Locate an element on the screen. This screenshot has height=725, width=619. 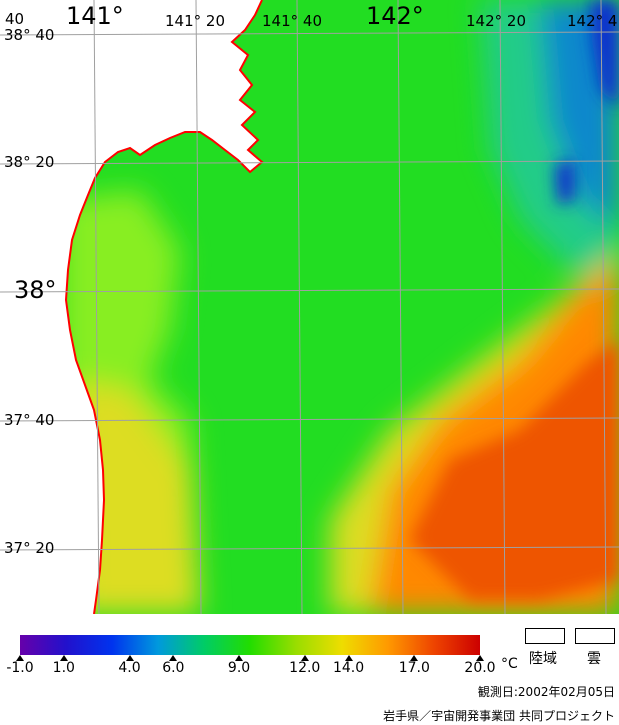
longitude-label: 141° 40 is located at coordinates (292, 21).